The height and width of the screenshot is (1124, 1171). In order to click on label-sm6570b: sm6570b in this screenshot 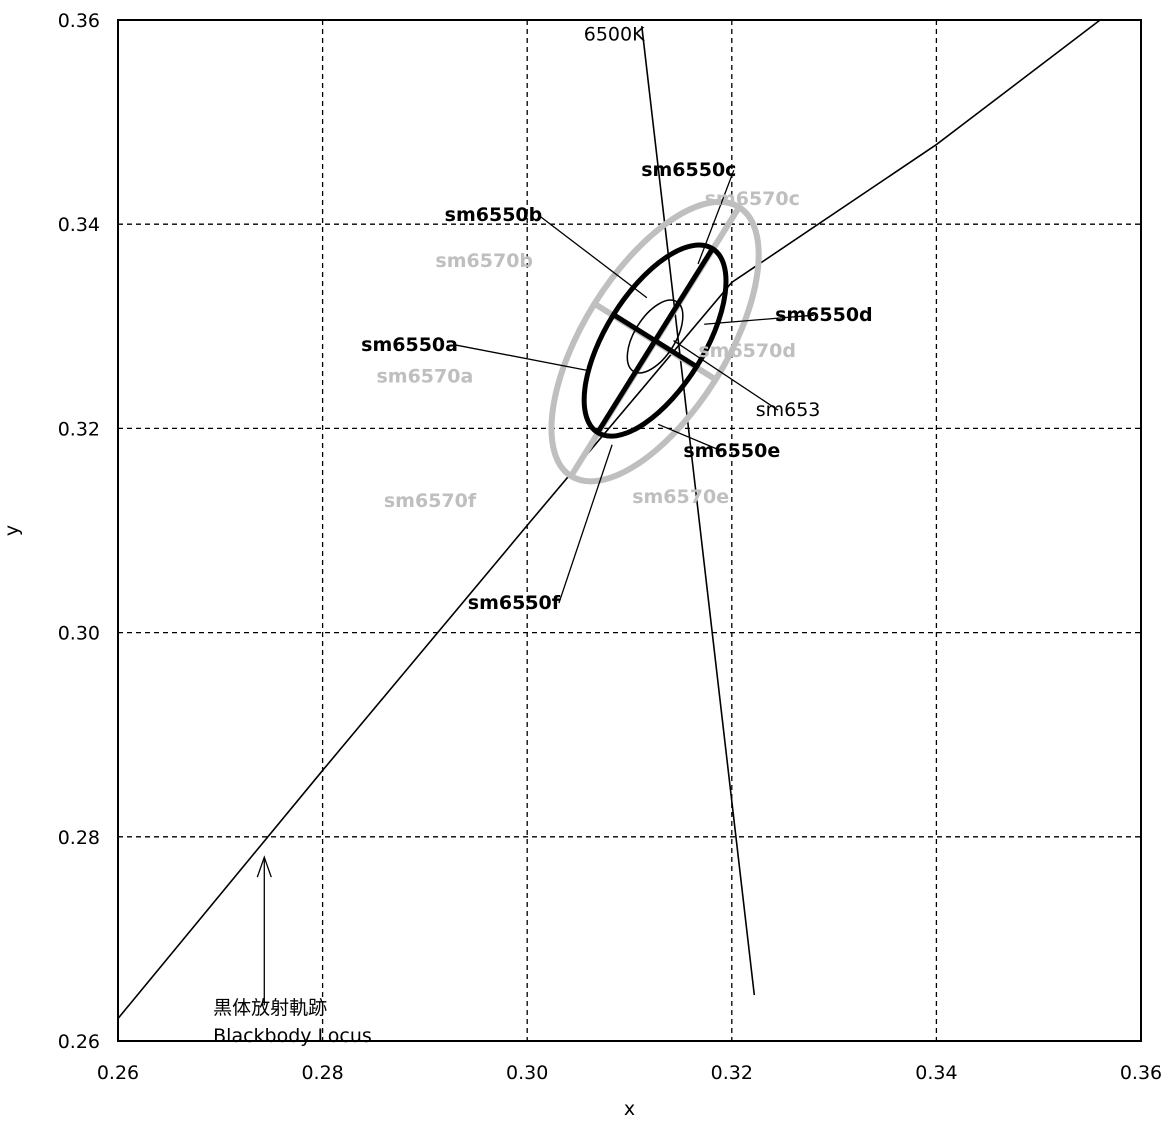, I will do `click(484, 261)`.